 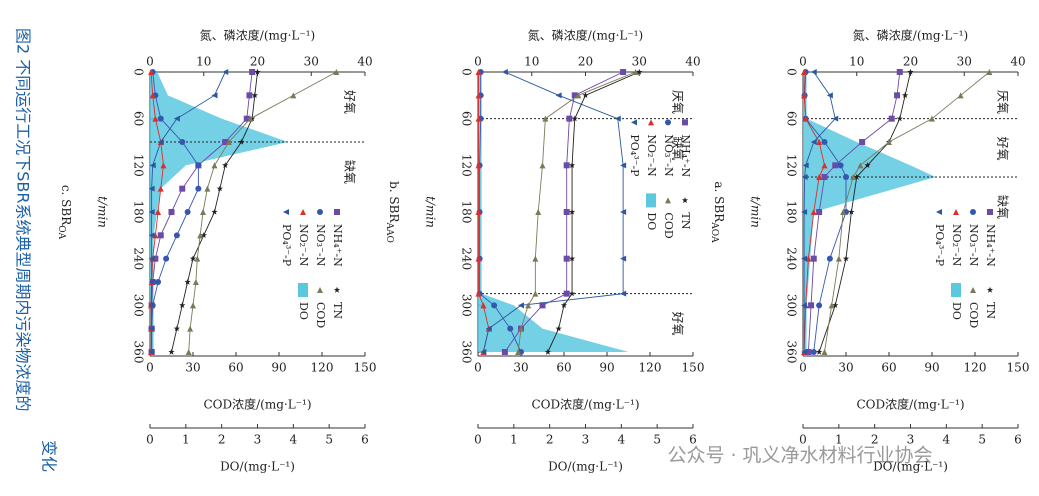 I want to click on caption: 变化, so click(x=49, y=456).